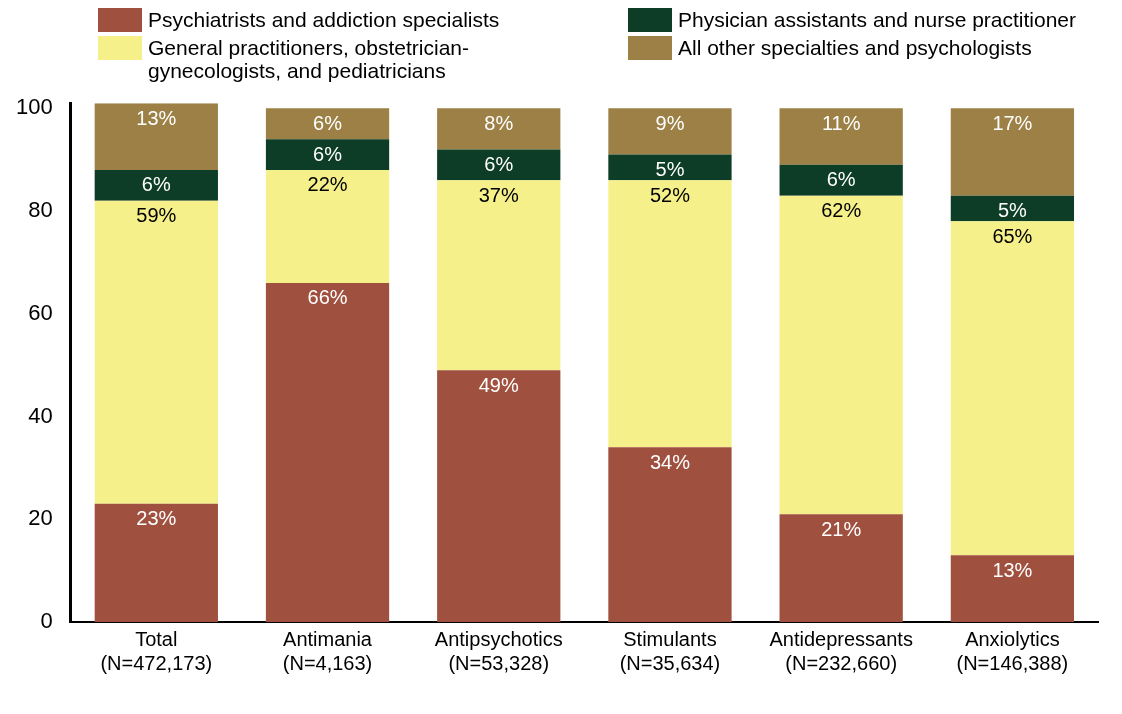 The height and width of the screenshot is (714, 1122). Describe the element at coordinates (670, 194) in the screenshot. I see `data-label: 52%` at that location.